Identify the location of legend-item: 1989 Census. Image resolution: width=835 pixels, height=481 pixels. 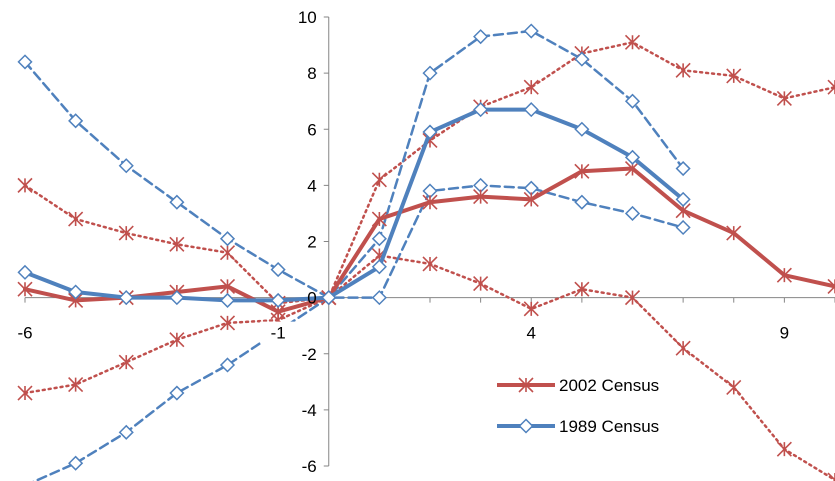
(578, 426).